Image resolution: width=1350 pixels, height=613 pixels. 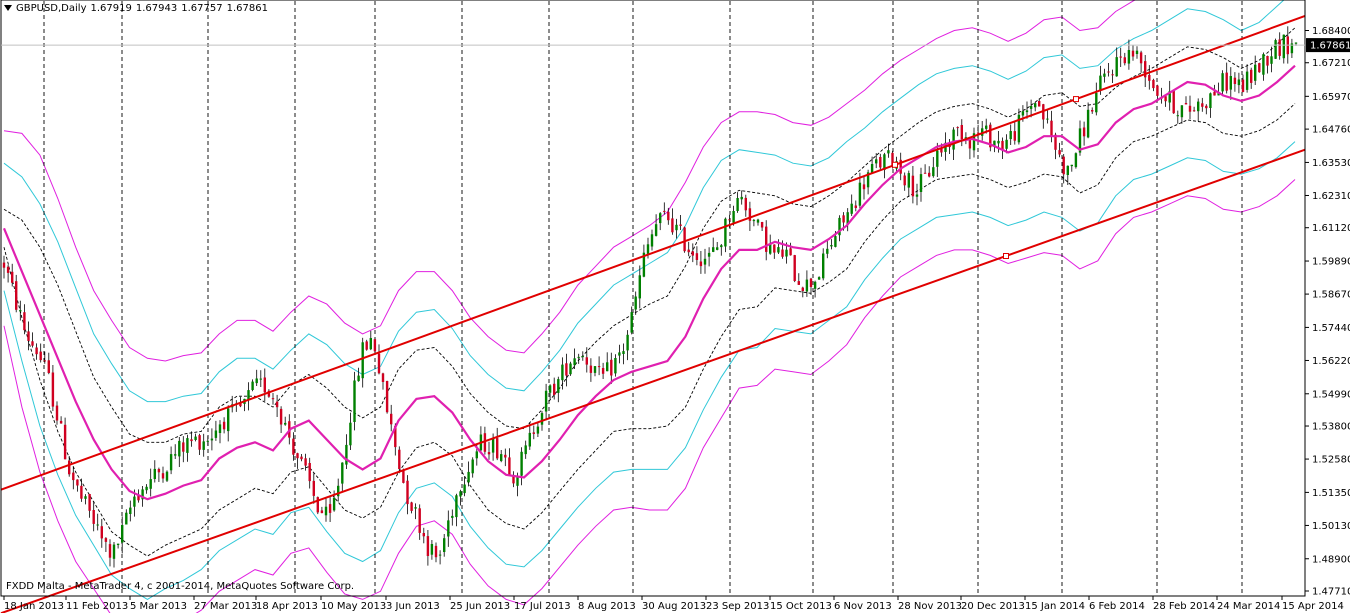 What do you see at coordinates (1055, 606) in the screenshot?
I see `x-tick-label: 15 Jan 2014` at bounding box center [1055, 606].